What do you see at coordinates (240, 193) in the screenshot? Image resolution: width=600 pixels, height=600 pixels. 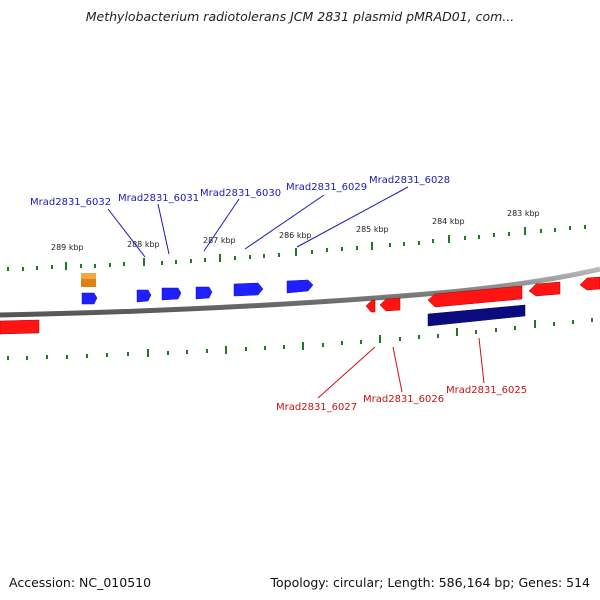 I see `gene-label-forward: Mrad2831_6030` at bounding box center [240, 193].